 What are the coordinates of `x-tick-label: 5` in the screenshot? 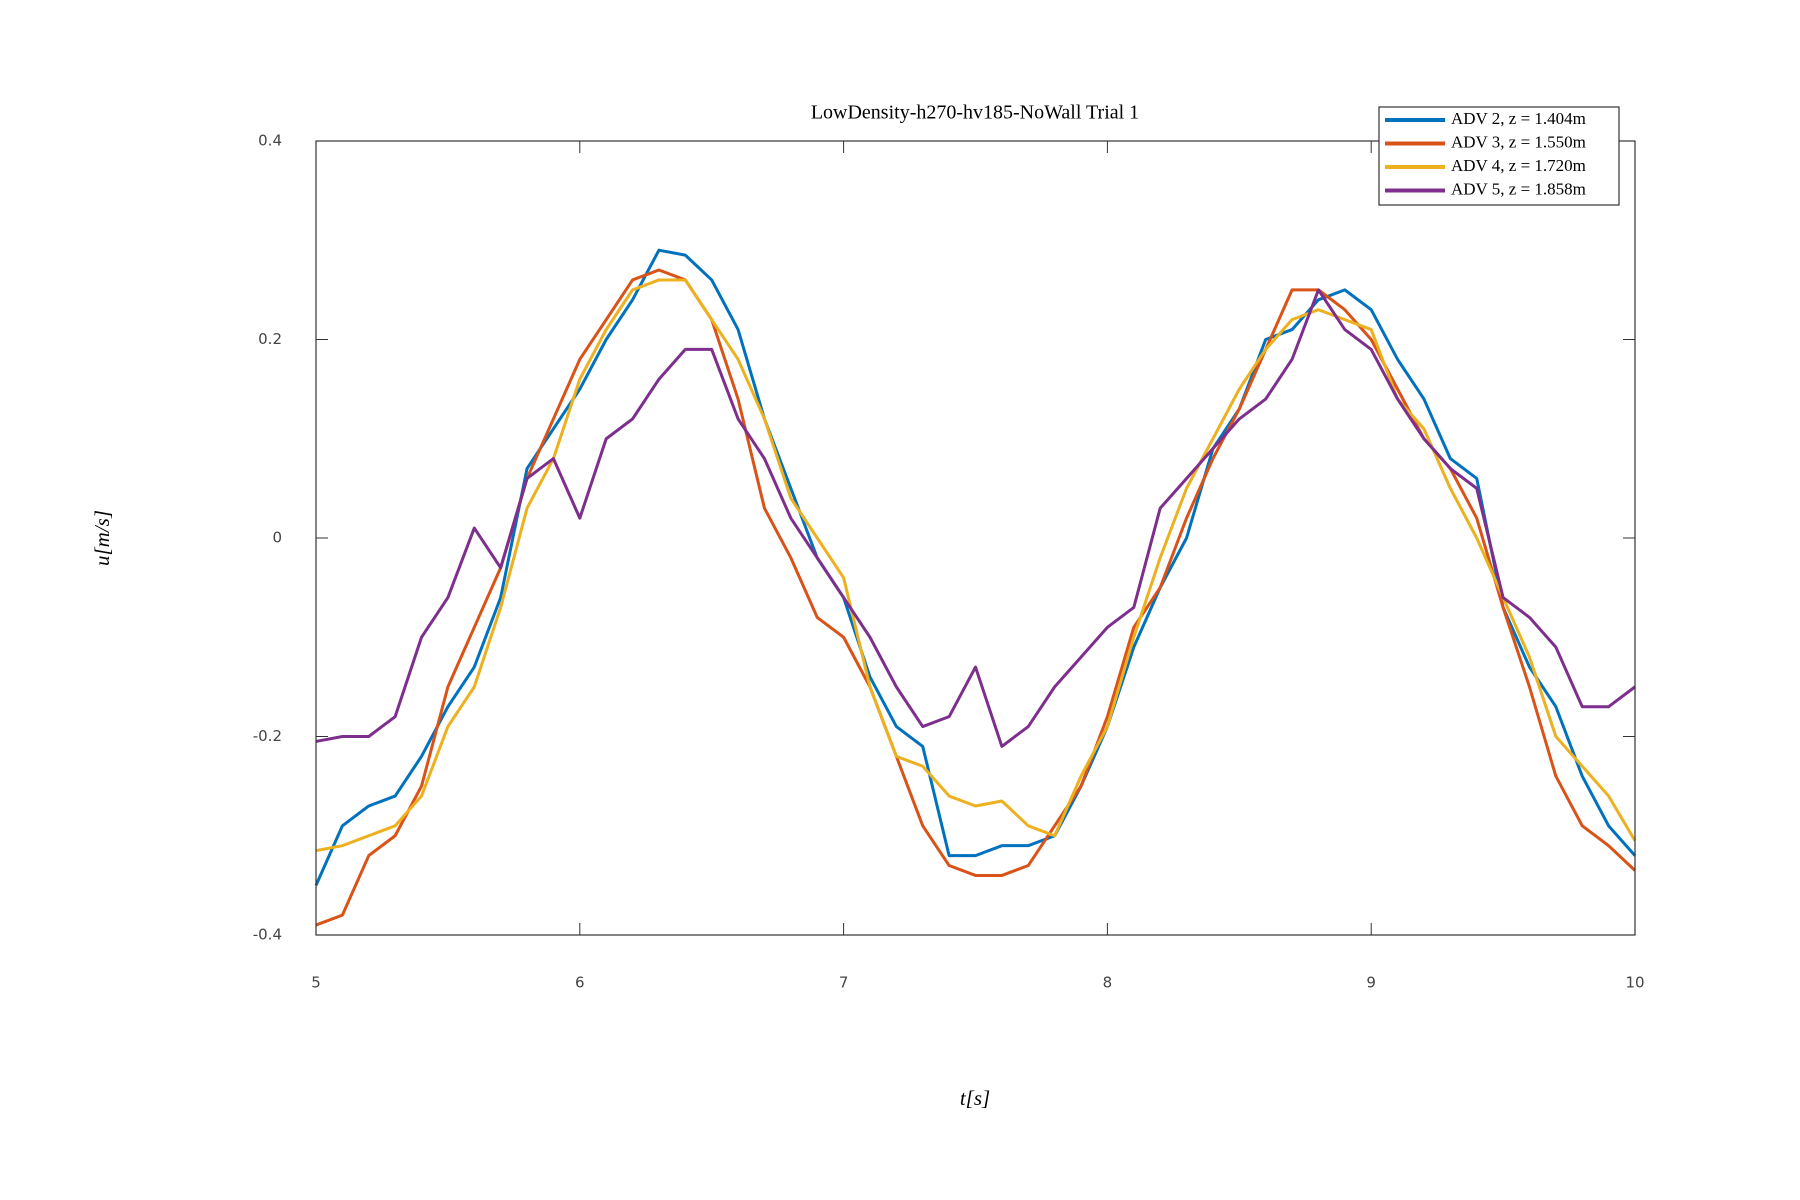 It's located at (316, 983).